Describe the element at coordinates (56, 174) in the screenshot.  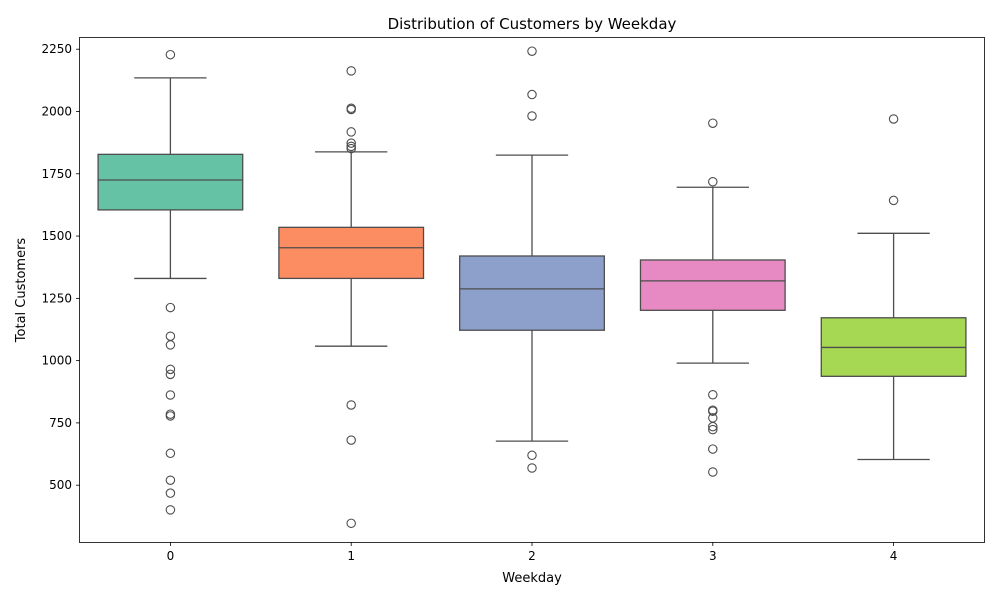
I see `y-tick-label: 1750` at that location.